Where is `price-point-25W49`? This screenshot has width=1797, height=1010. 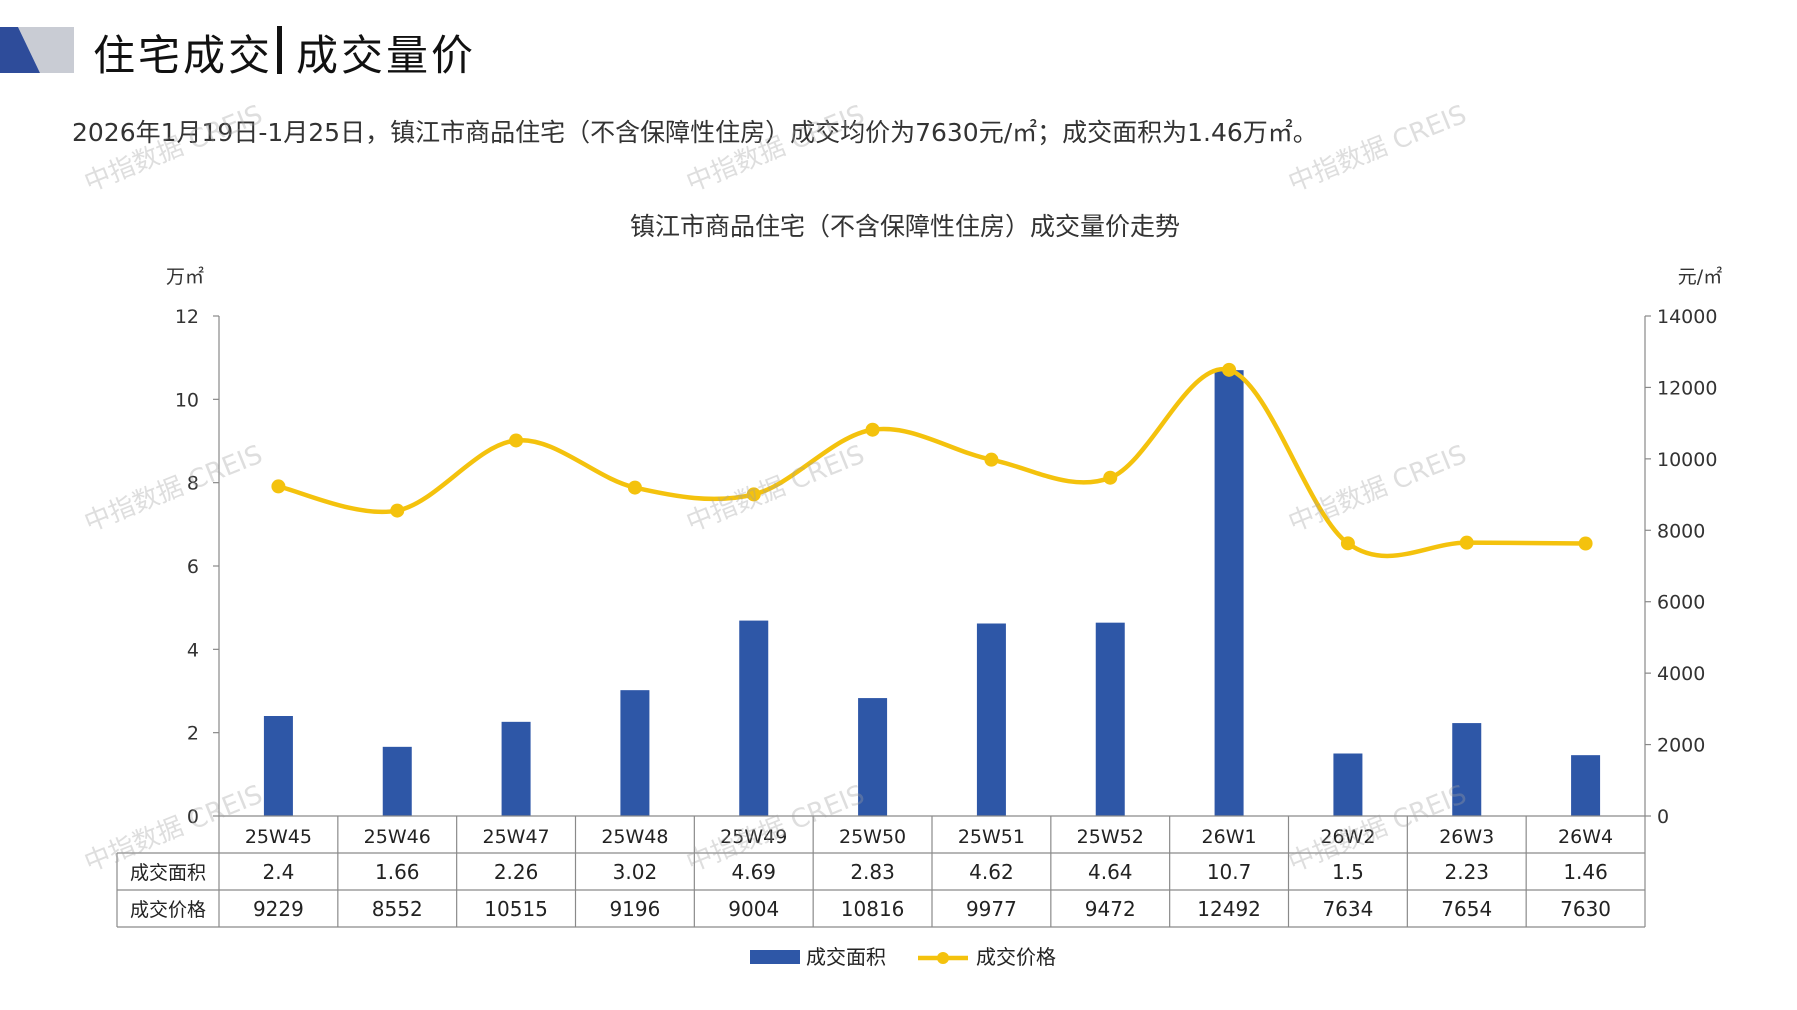
price-point-25W49 is located at coordinates (753, 494).